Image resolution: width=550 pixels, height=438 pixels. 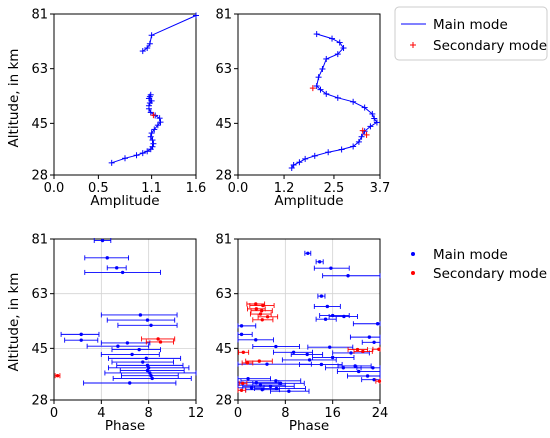 What do you see at coordinates (101, 413) in the screenshot?
I see `x-tick-label: 4` at bounding box center [101, 413].